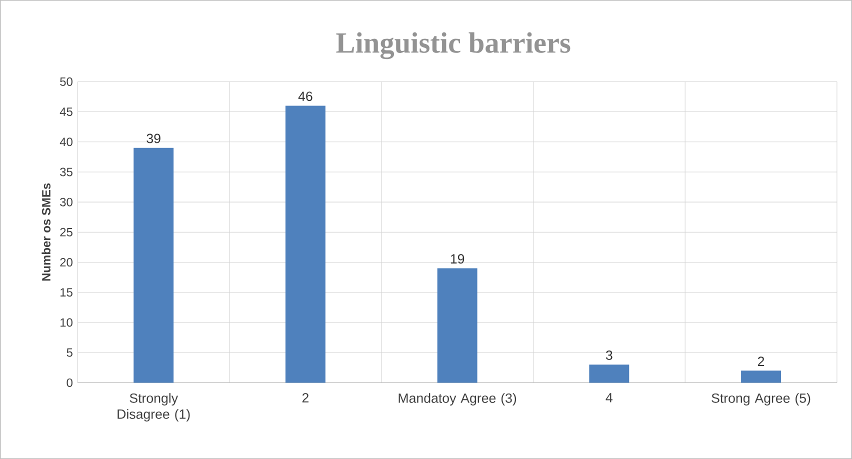  What do you see at coordinates (154, 407) in the screenshot?
I see `x-tick-label: Strongly Disagree (1)` at bounding box center [154, 407].